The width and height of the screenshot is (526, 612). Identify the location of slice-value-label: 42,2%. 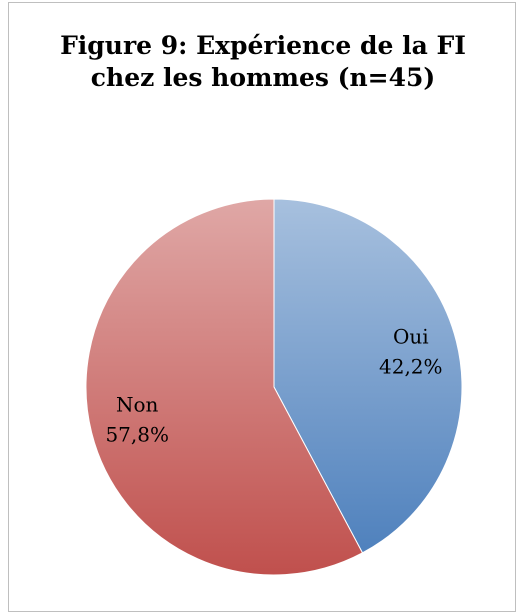
(411, 366).